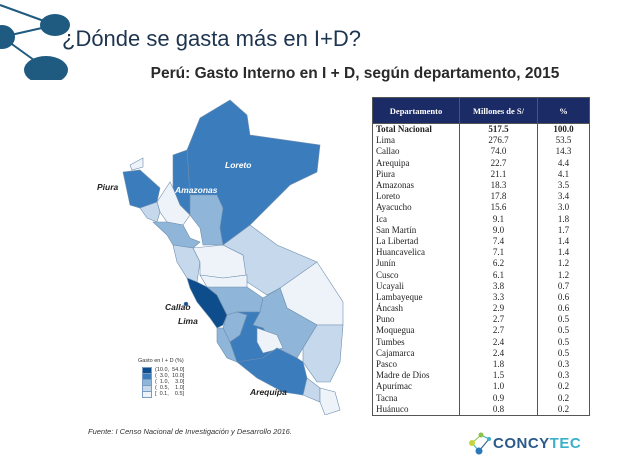  I want to click on map-label-loreto: Loreto, so click(238, 165).